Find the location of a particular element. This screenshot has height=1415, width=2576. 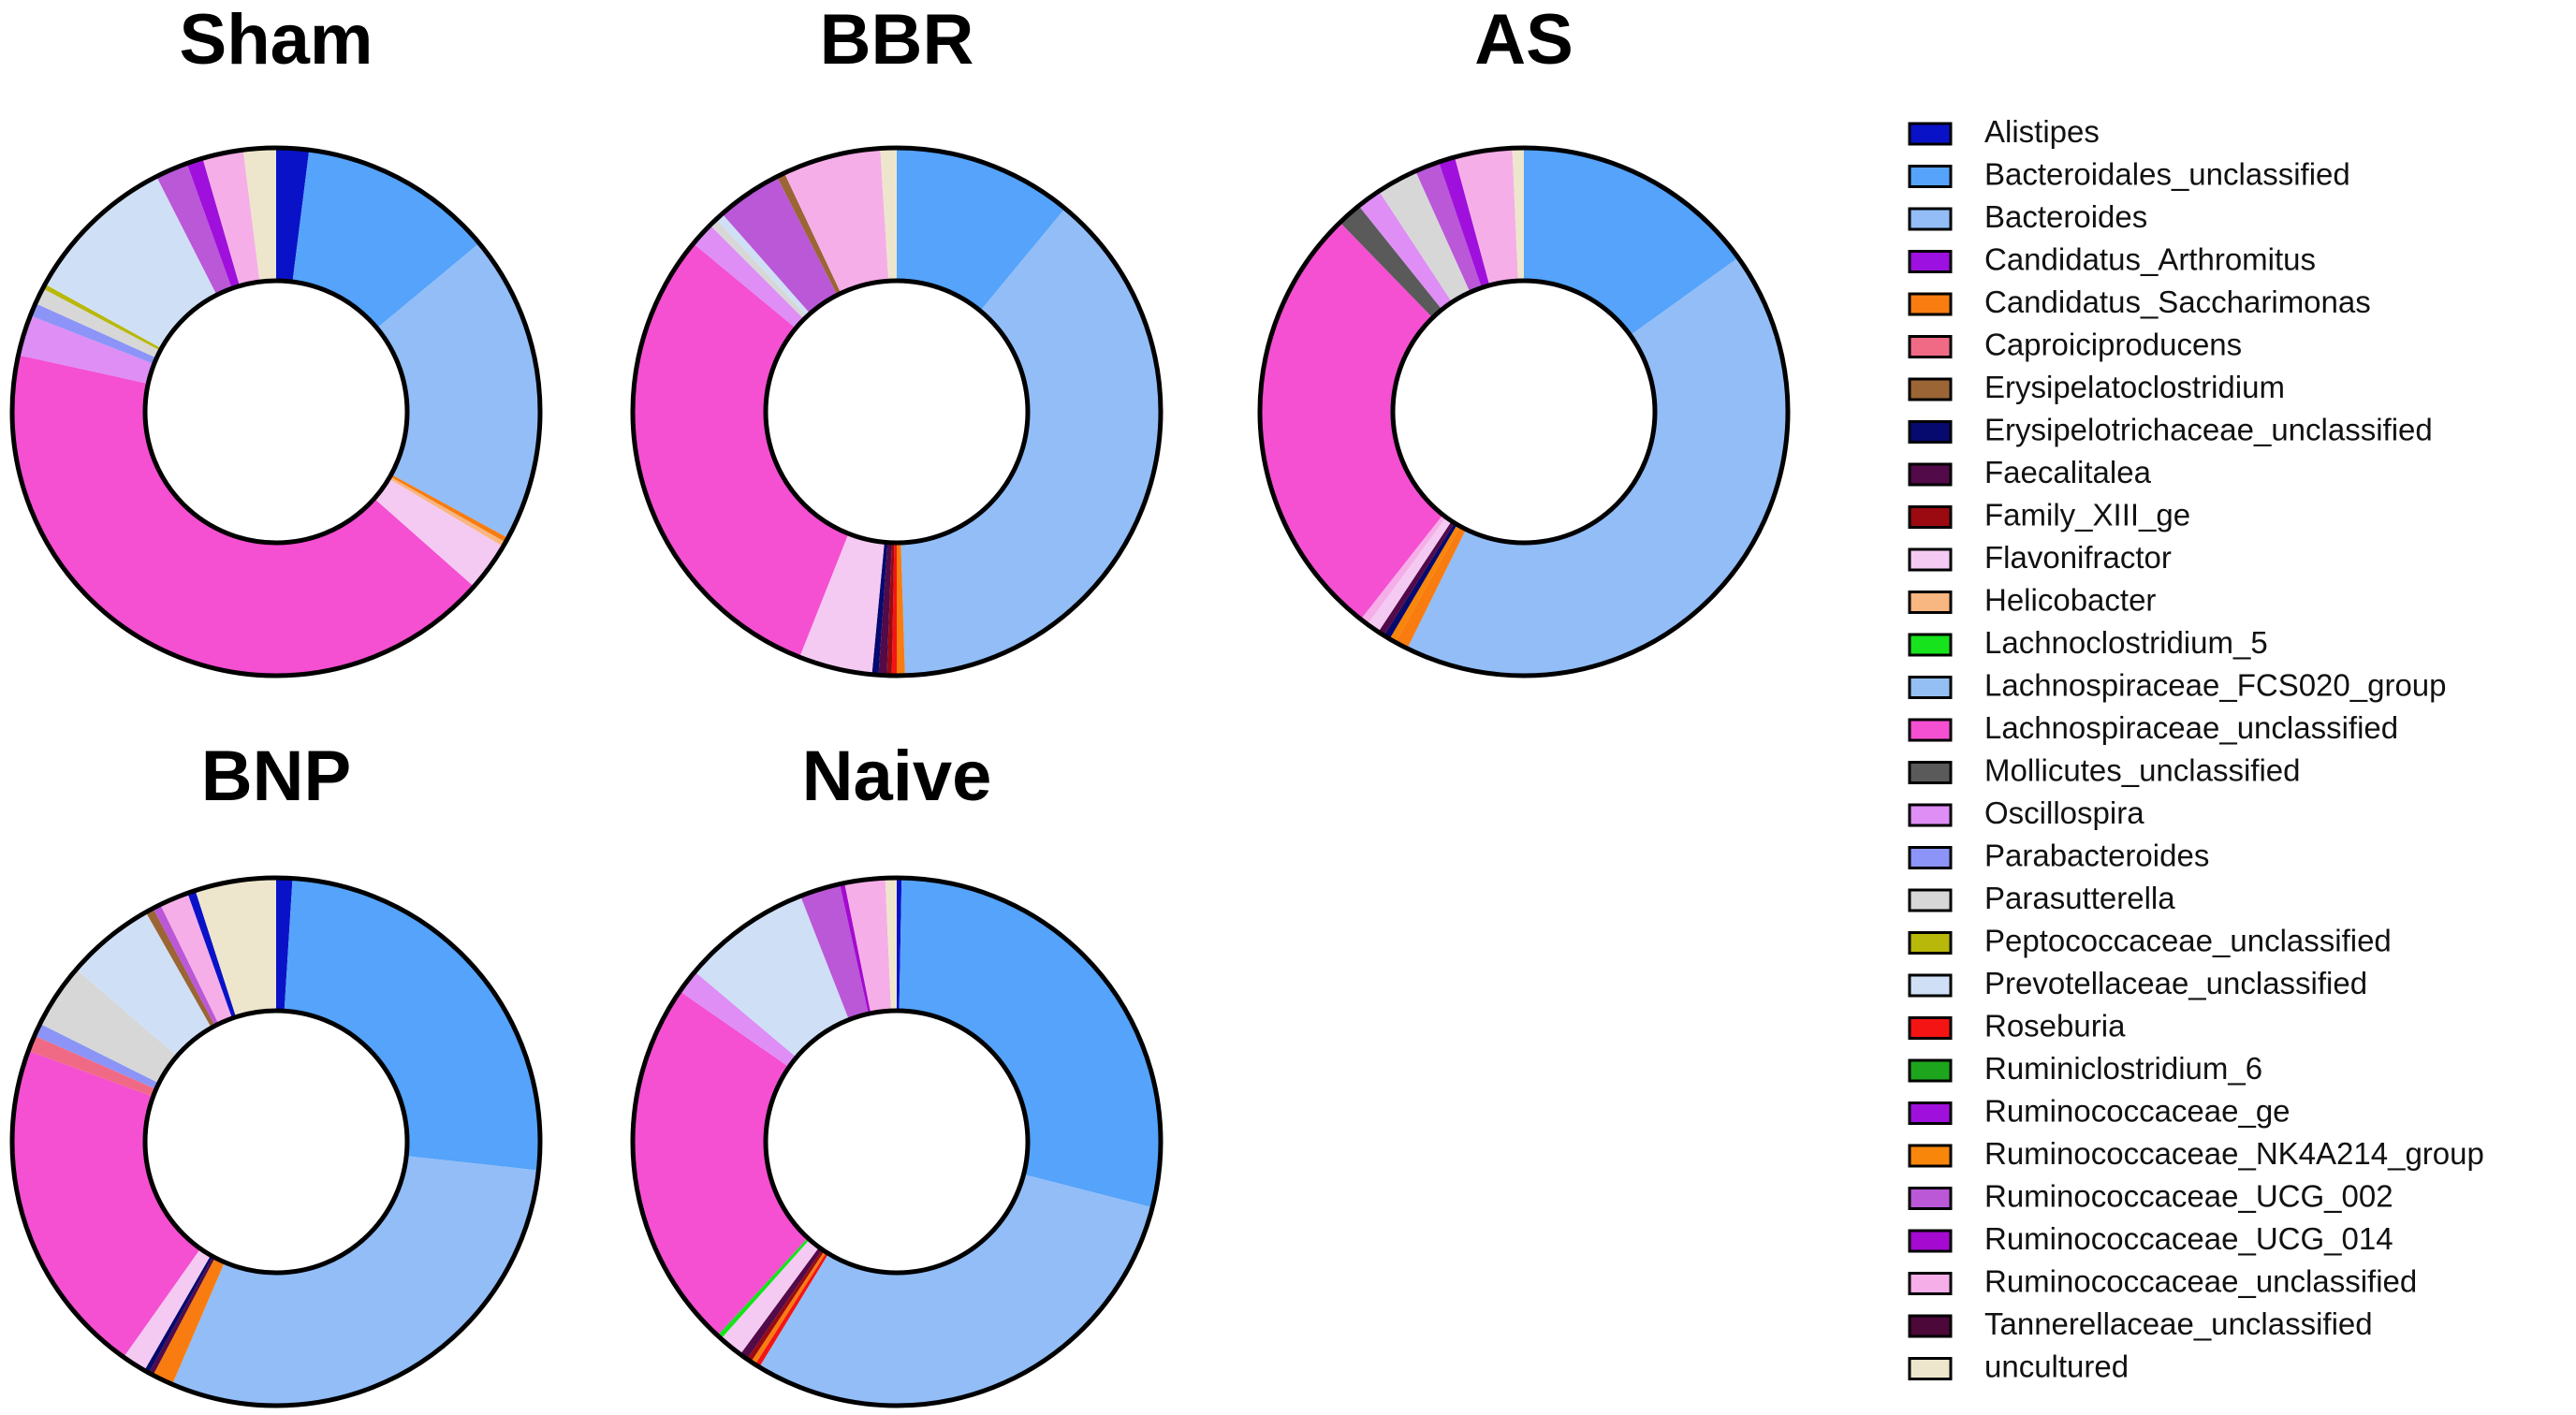

legend-item: Erysipelotrichaceae_unclassified is located at coordinates (2170, 430).